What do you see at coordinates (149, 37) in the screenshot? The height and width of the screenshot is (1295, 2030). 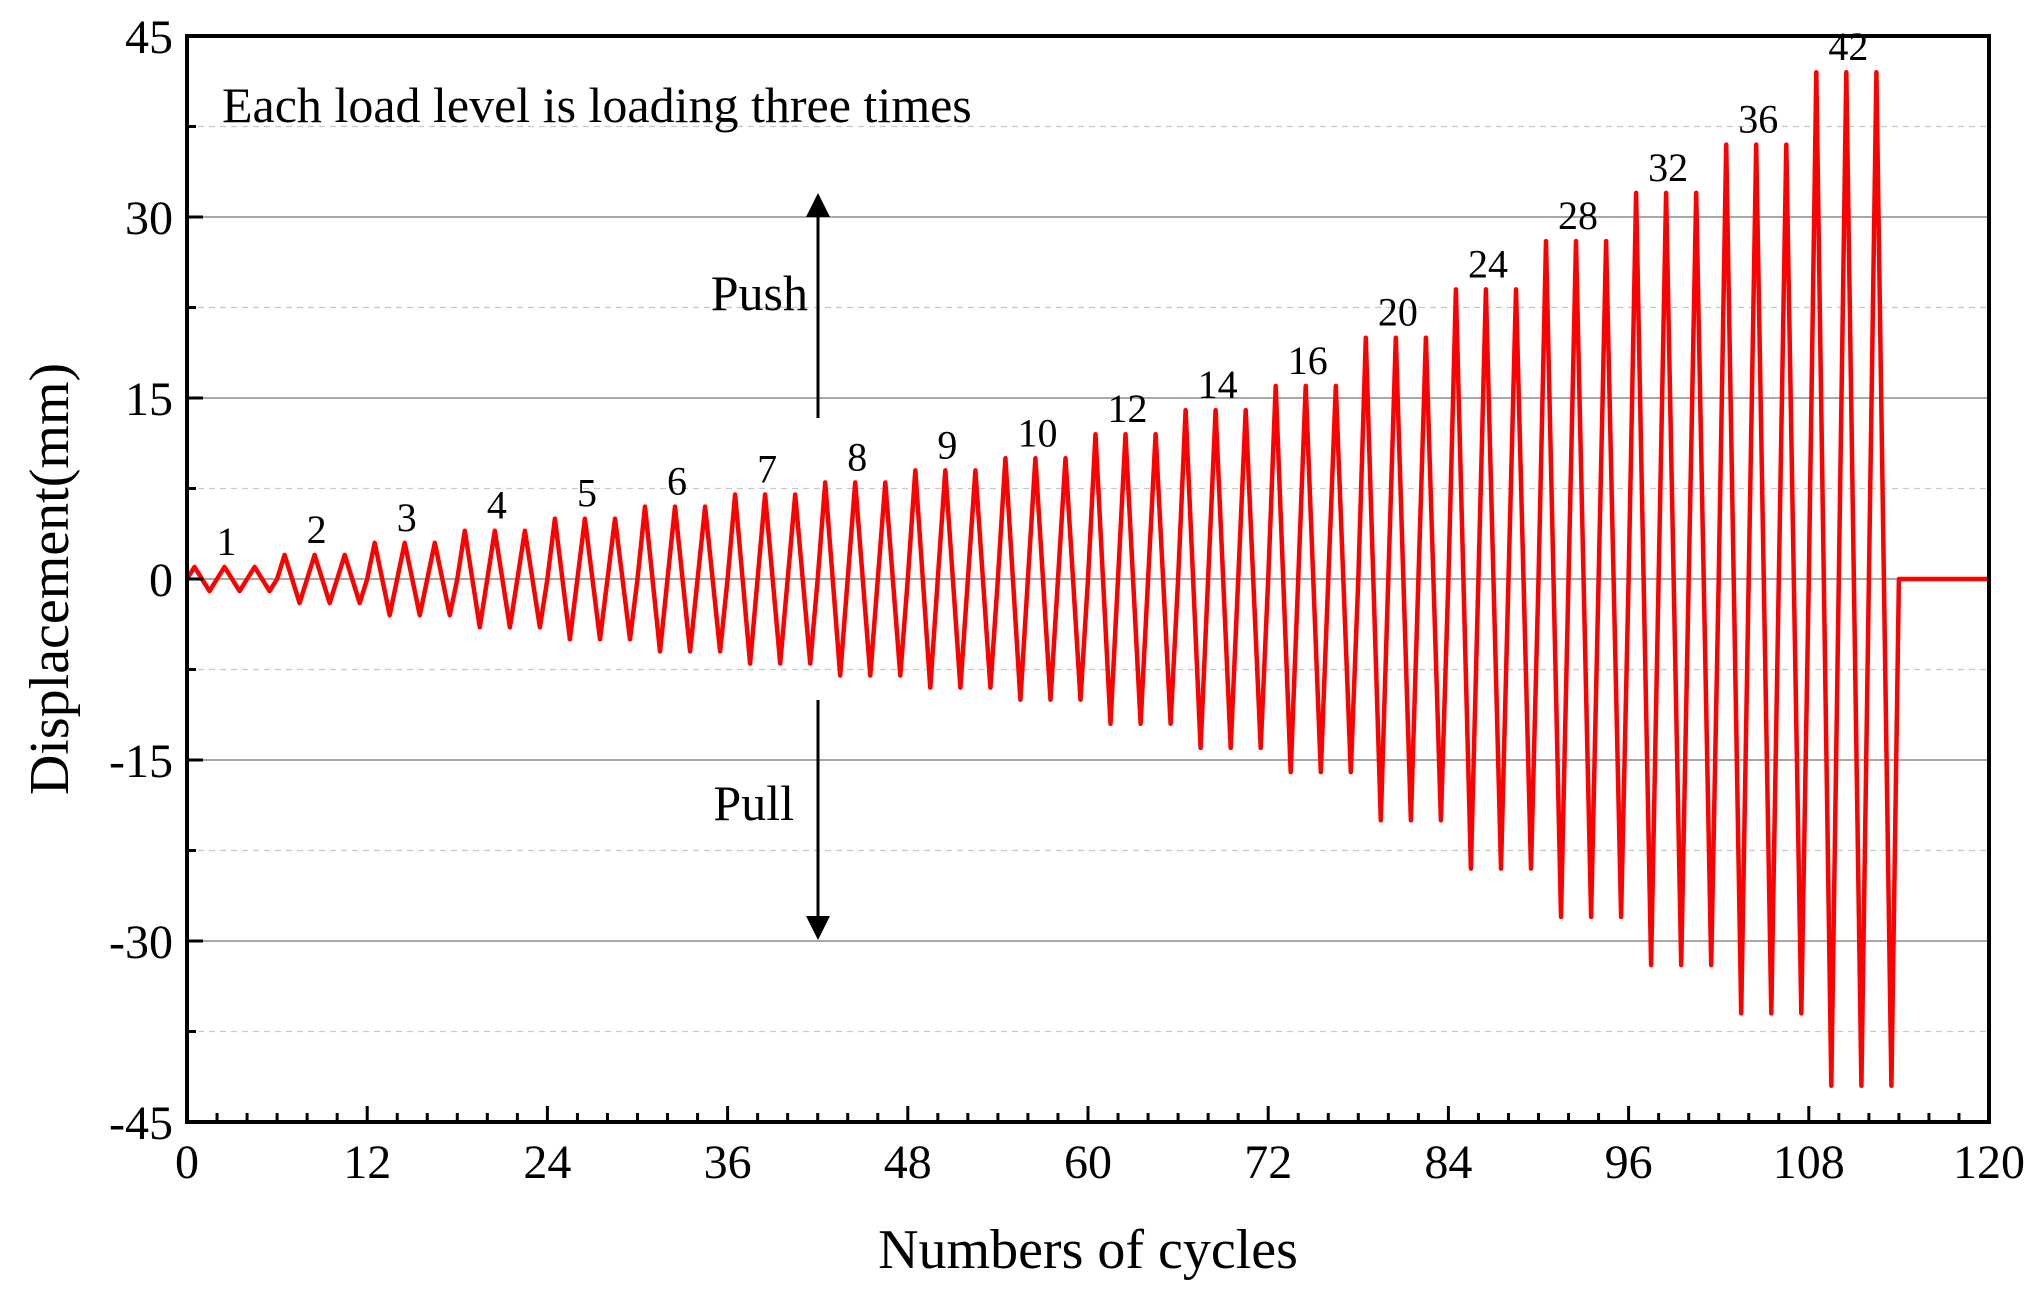 I see `y-tick-label: 45` at bounding box center [149, 37].